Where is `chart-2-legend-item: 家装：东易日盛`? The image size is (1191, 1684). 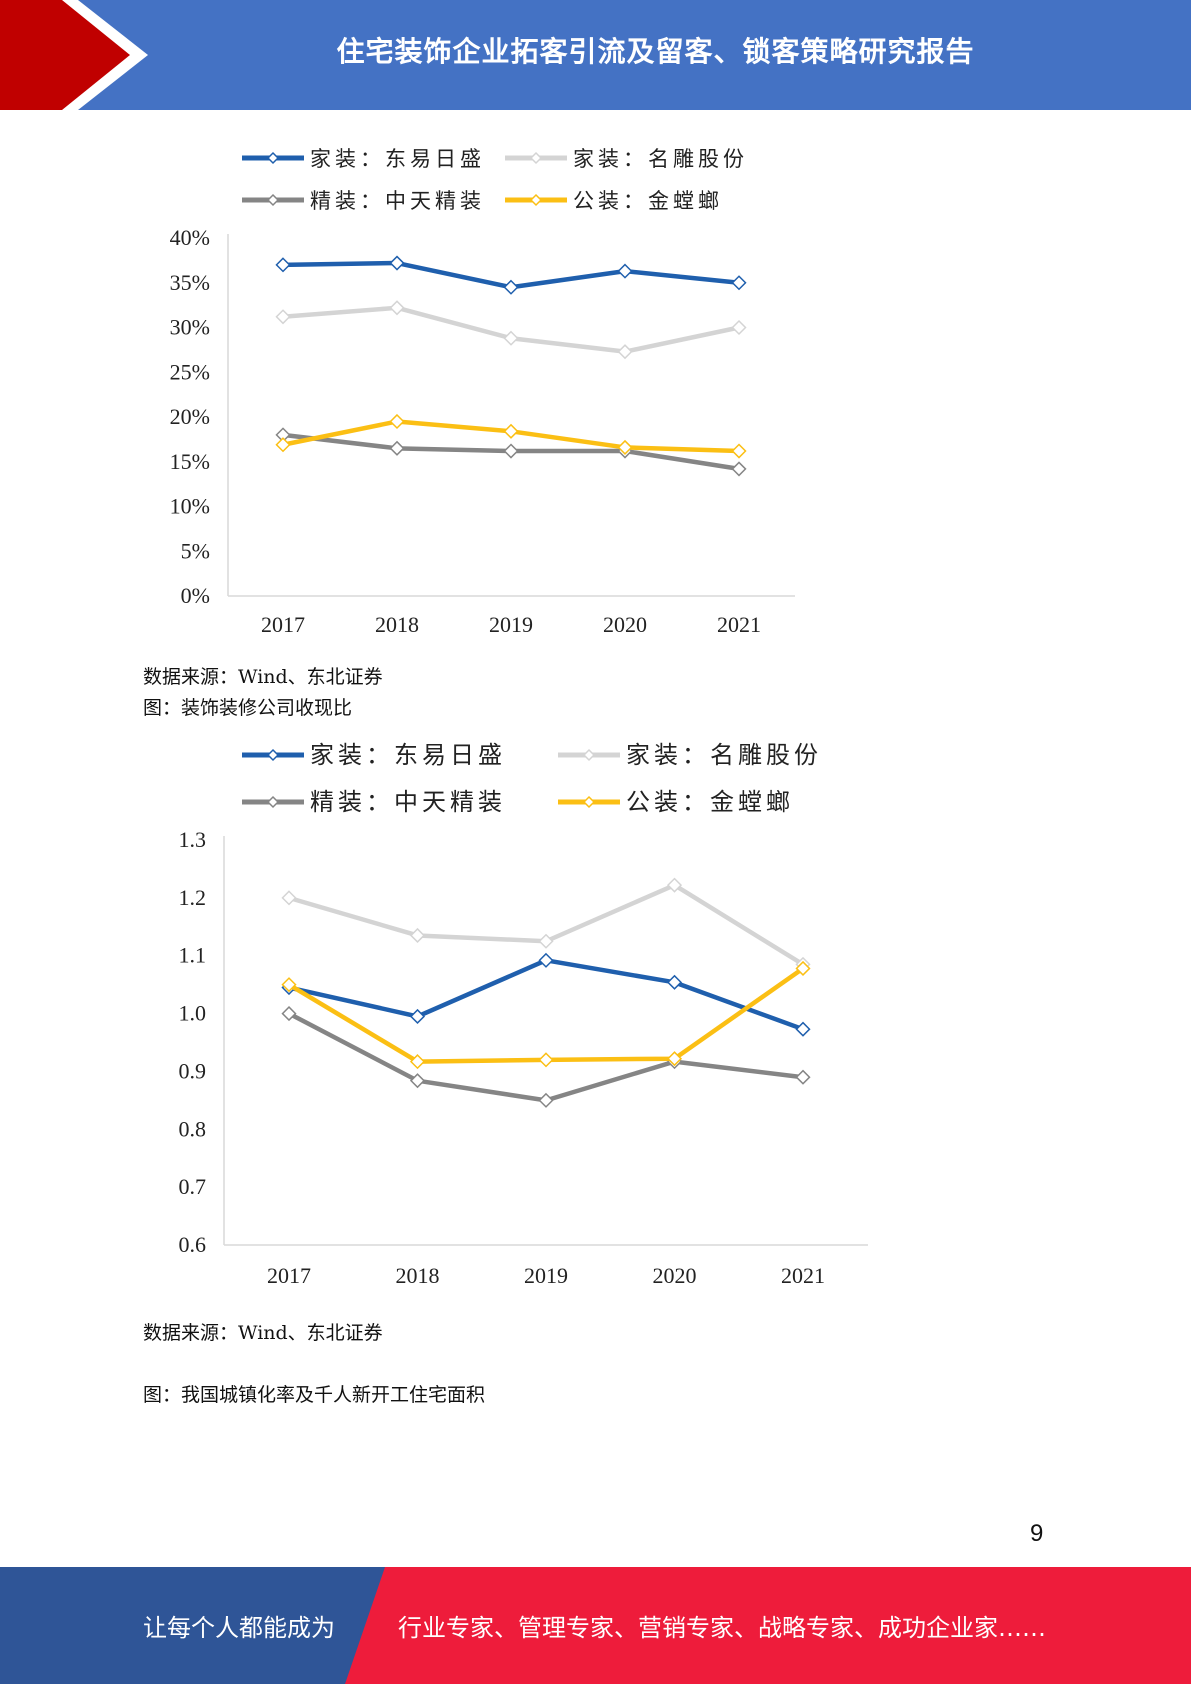
chart-2-legend-item: 家装：东易日盛 is located at coordinates (374, 755).